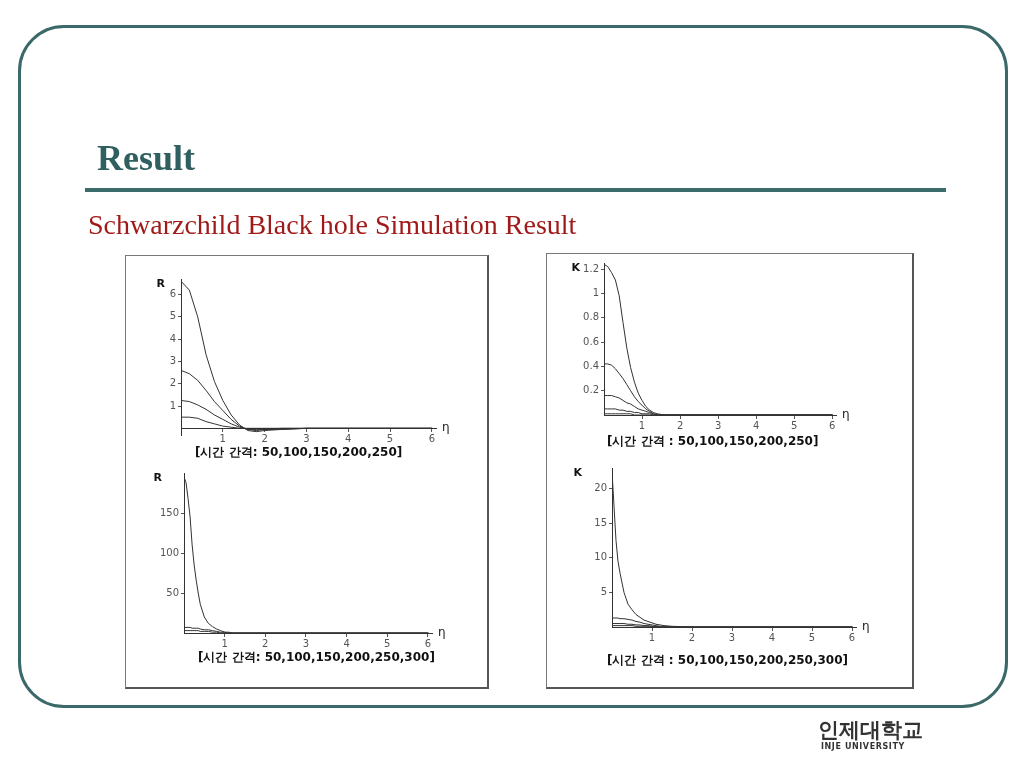  Describe the element at coordinates (728, 660) in the screenshot. I see `text: [시간 간격 : 50,100,150,200,250,300]` at that location.